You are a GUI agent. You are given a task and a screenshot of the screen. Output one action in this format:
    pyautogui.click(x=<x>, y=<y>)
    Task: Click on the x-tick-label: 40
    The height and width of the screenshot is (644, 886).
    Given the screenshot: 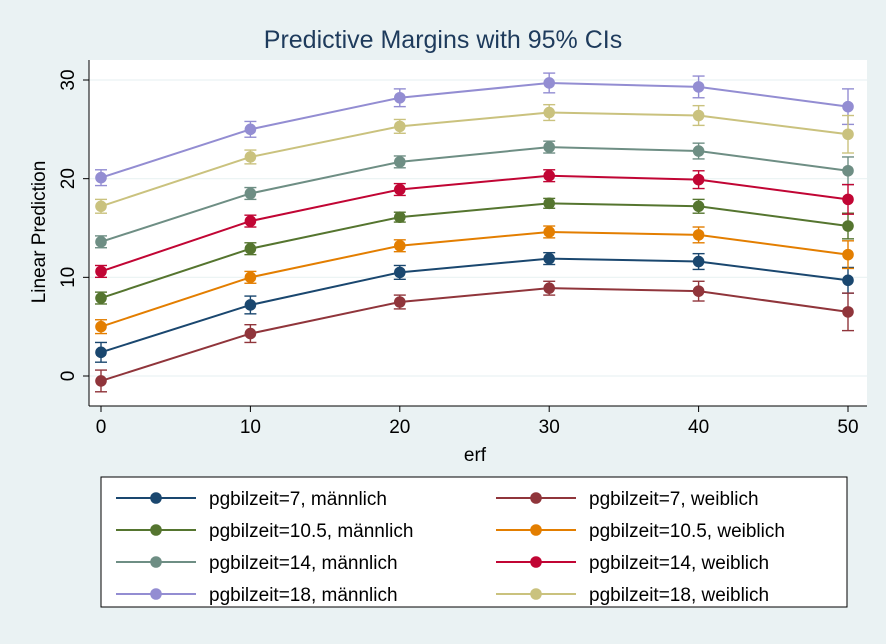 What is the action you would take?
    pyautogui.click(x=698, y=427)
    